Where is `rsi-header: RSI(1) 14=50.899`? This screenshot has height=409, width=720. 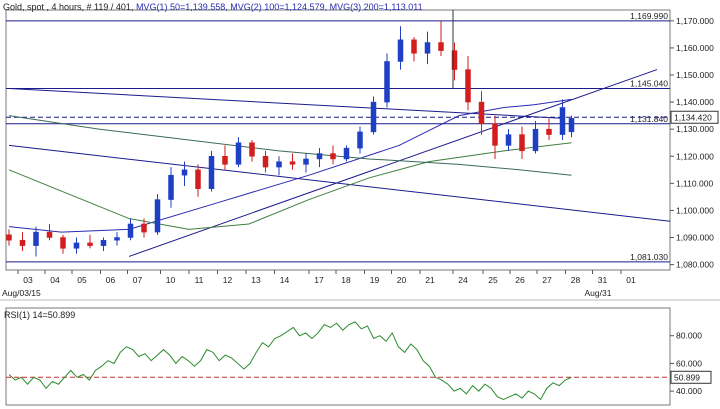
rsi-header: RSI(1) 14=50.899 is located at coordinates (39, 315).